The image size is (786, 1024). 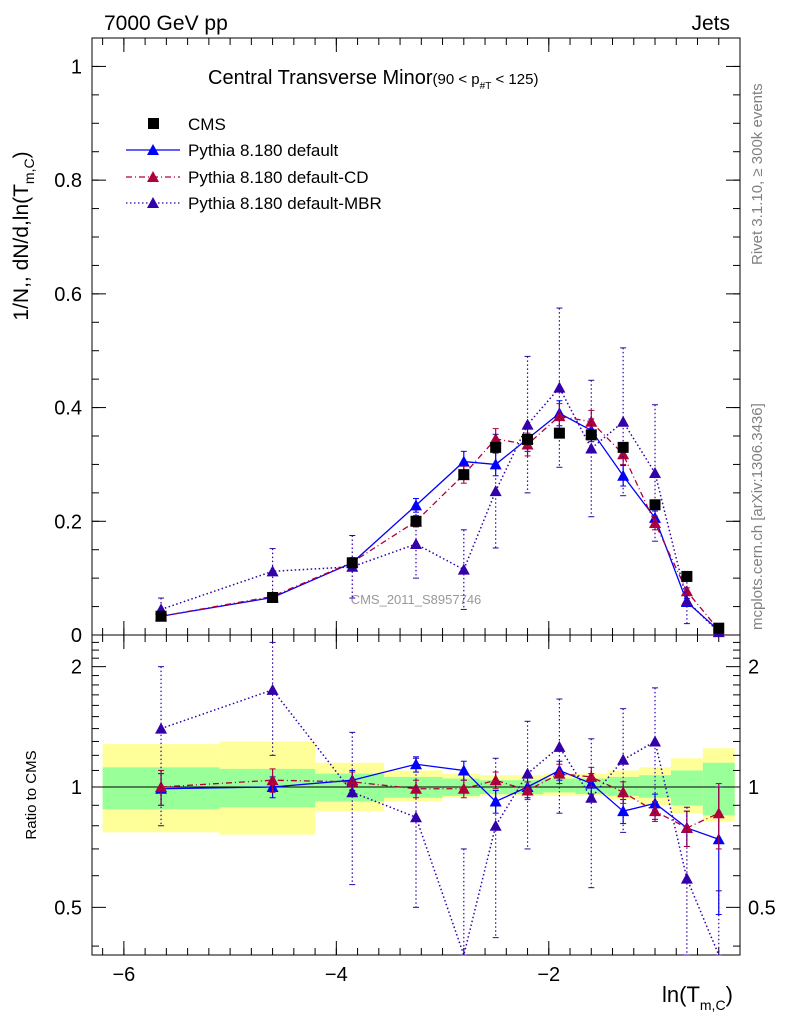 I want to click on main-y-axis-label: 1/N,, dN/d,ln(Tm,C), so click(x=23, y=235).